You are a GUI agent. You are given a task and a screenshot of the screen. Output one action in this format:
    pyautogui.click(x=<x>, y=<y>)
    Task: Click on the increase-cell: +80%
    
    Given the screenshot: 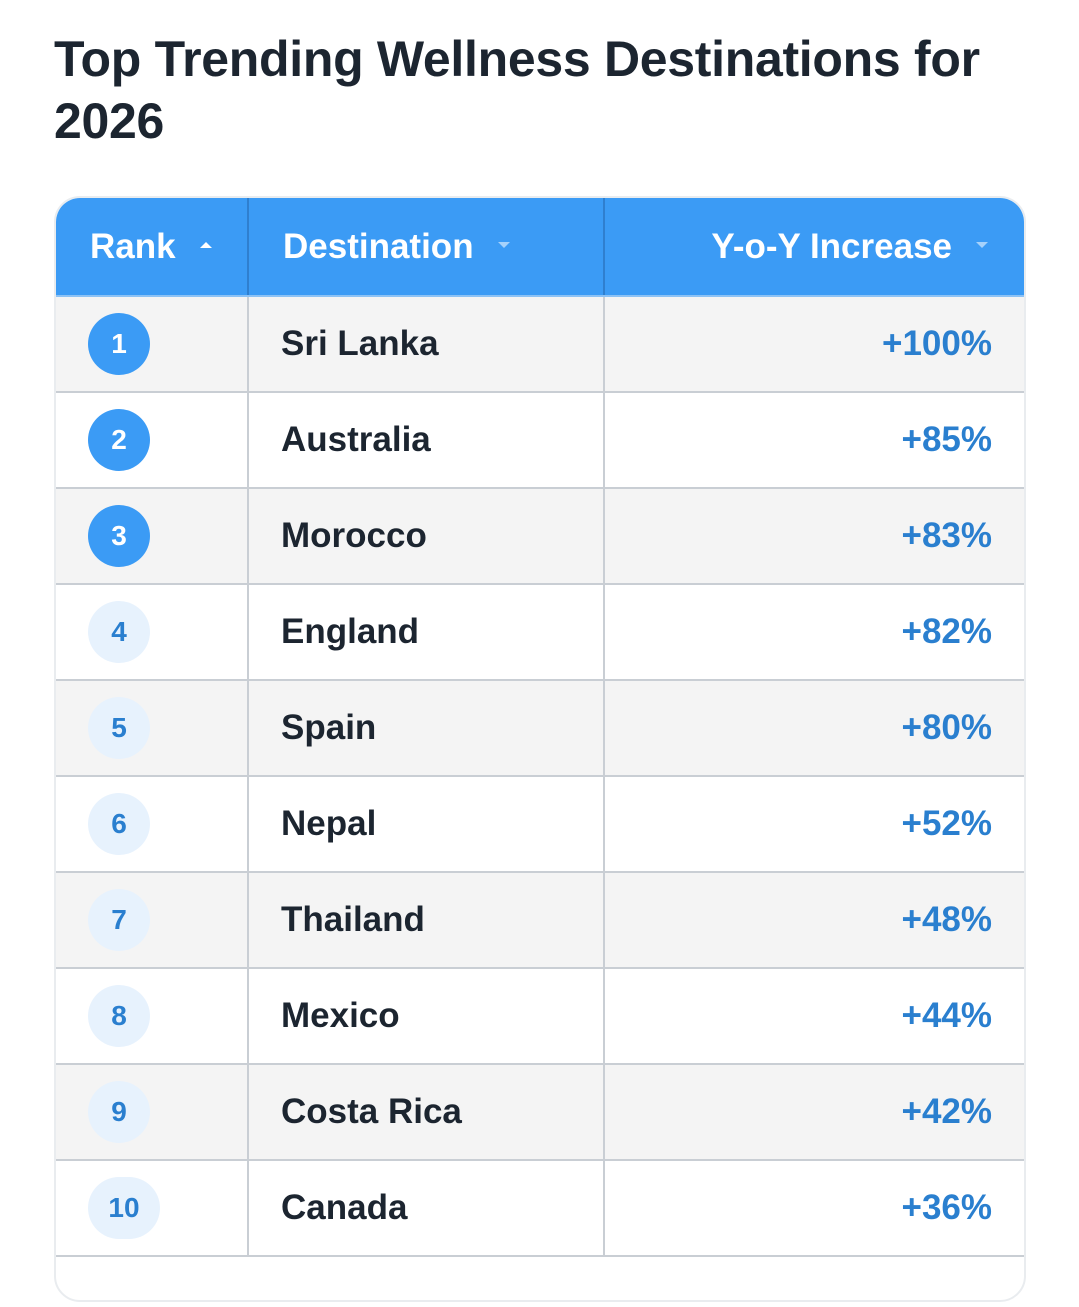 What is the action you would take?
    pyautogui.click(x=813, y=728)
    